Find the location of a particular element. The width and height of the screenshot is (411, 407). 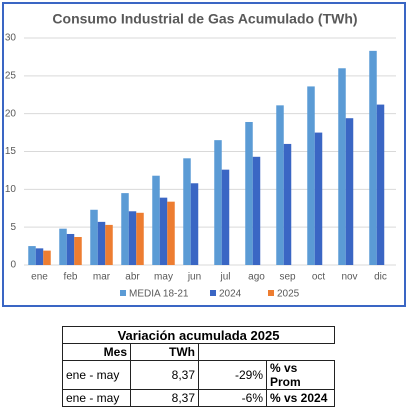

y-tick-label: 30 is located at coordinates (11, 38).